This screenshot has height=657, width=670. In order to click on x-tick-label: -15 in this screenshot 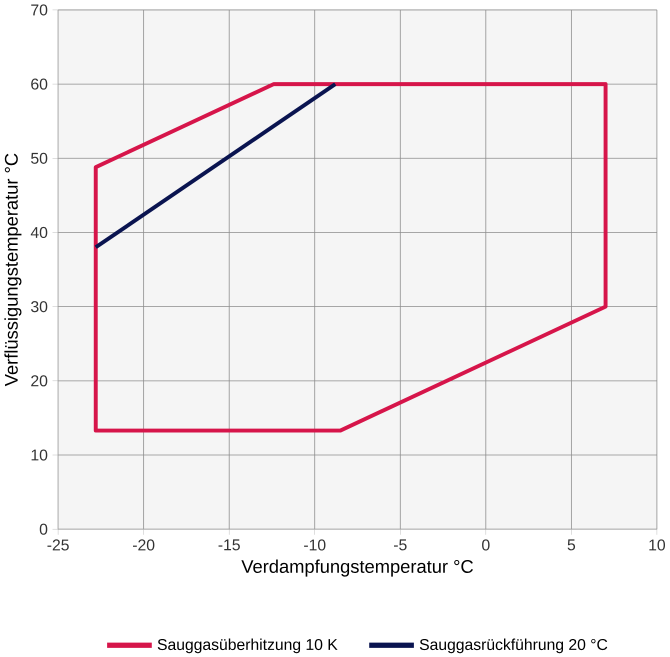, I will do `click(229, 544)`.